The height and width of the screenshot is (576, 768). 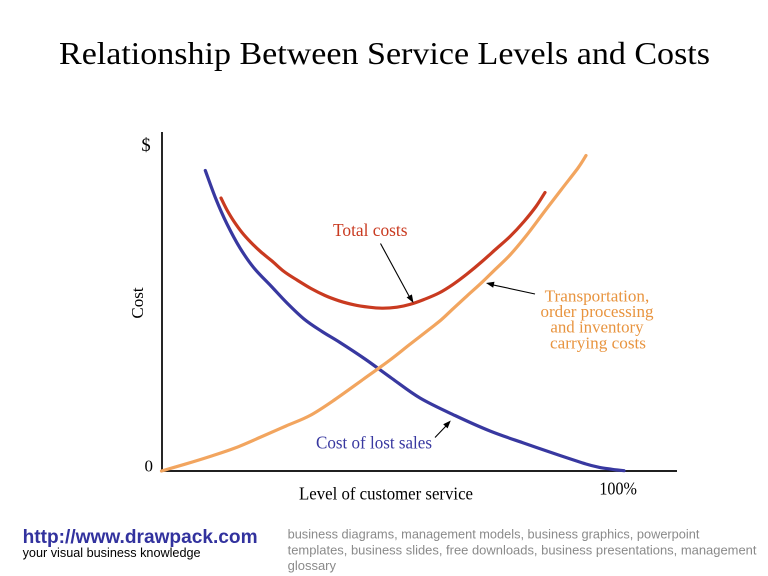 What do you see at coordinates (112, 552) in the screenshot?
I see `svg-text: your visual business knowledge` at bounding box center [112, 552].